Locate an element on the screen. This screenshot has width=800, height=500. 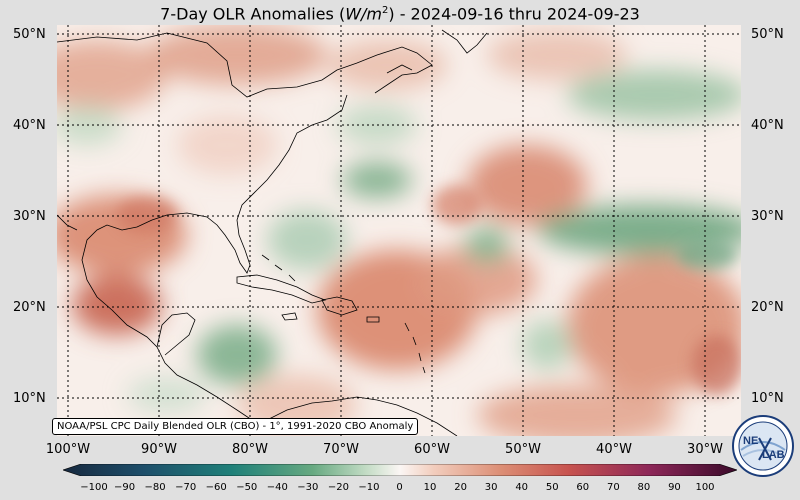
lat-label-30n-left: 30°N is located at coordinates (29, 216).